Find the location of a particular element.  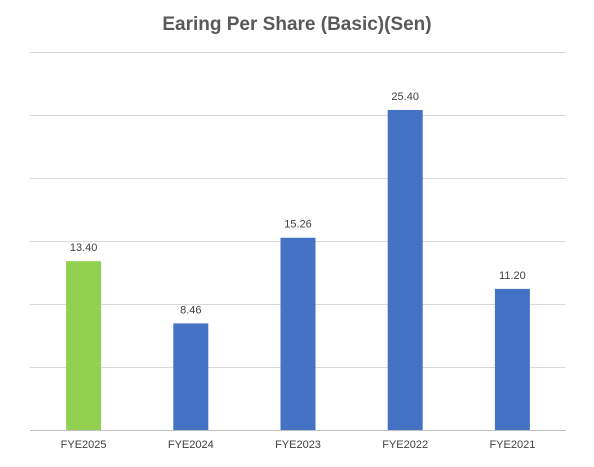

bar-fye2023 is located at coordinates (298, 333).